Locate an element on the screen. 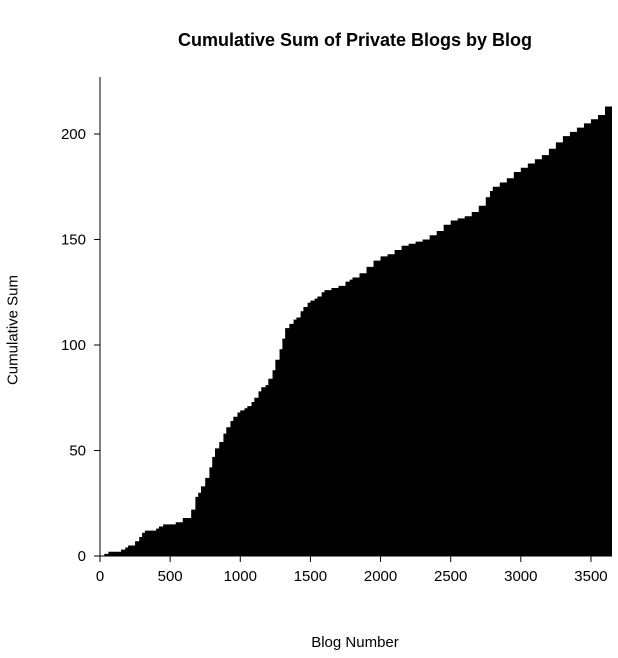 Image resolution: width=618 pixels, height=658 pixels. y-tick-label: 100 is located at coordinates (73, 345).